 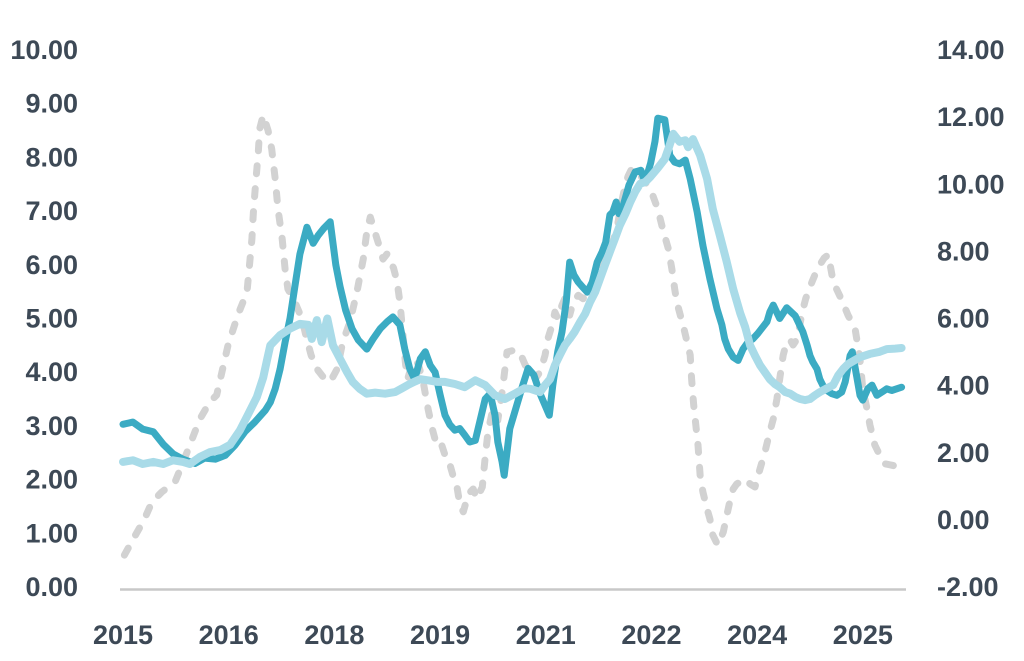 I want to click on left-axis-tick-label: 8.00, so click(x=51, y=157).